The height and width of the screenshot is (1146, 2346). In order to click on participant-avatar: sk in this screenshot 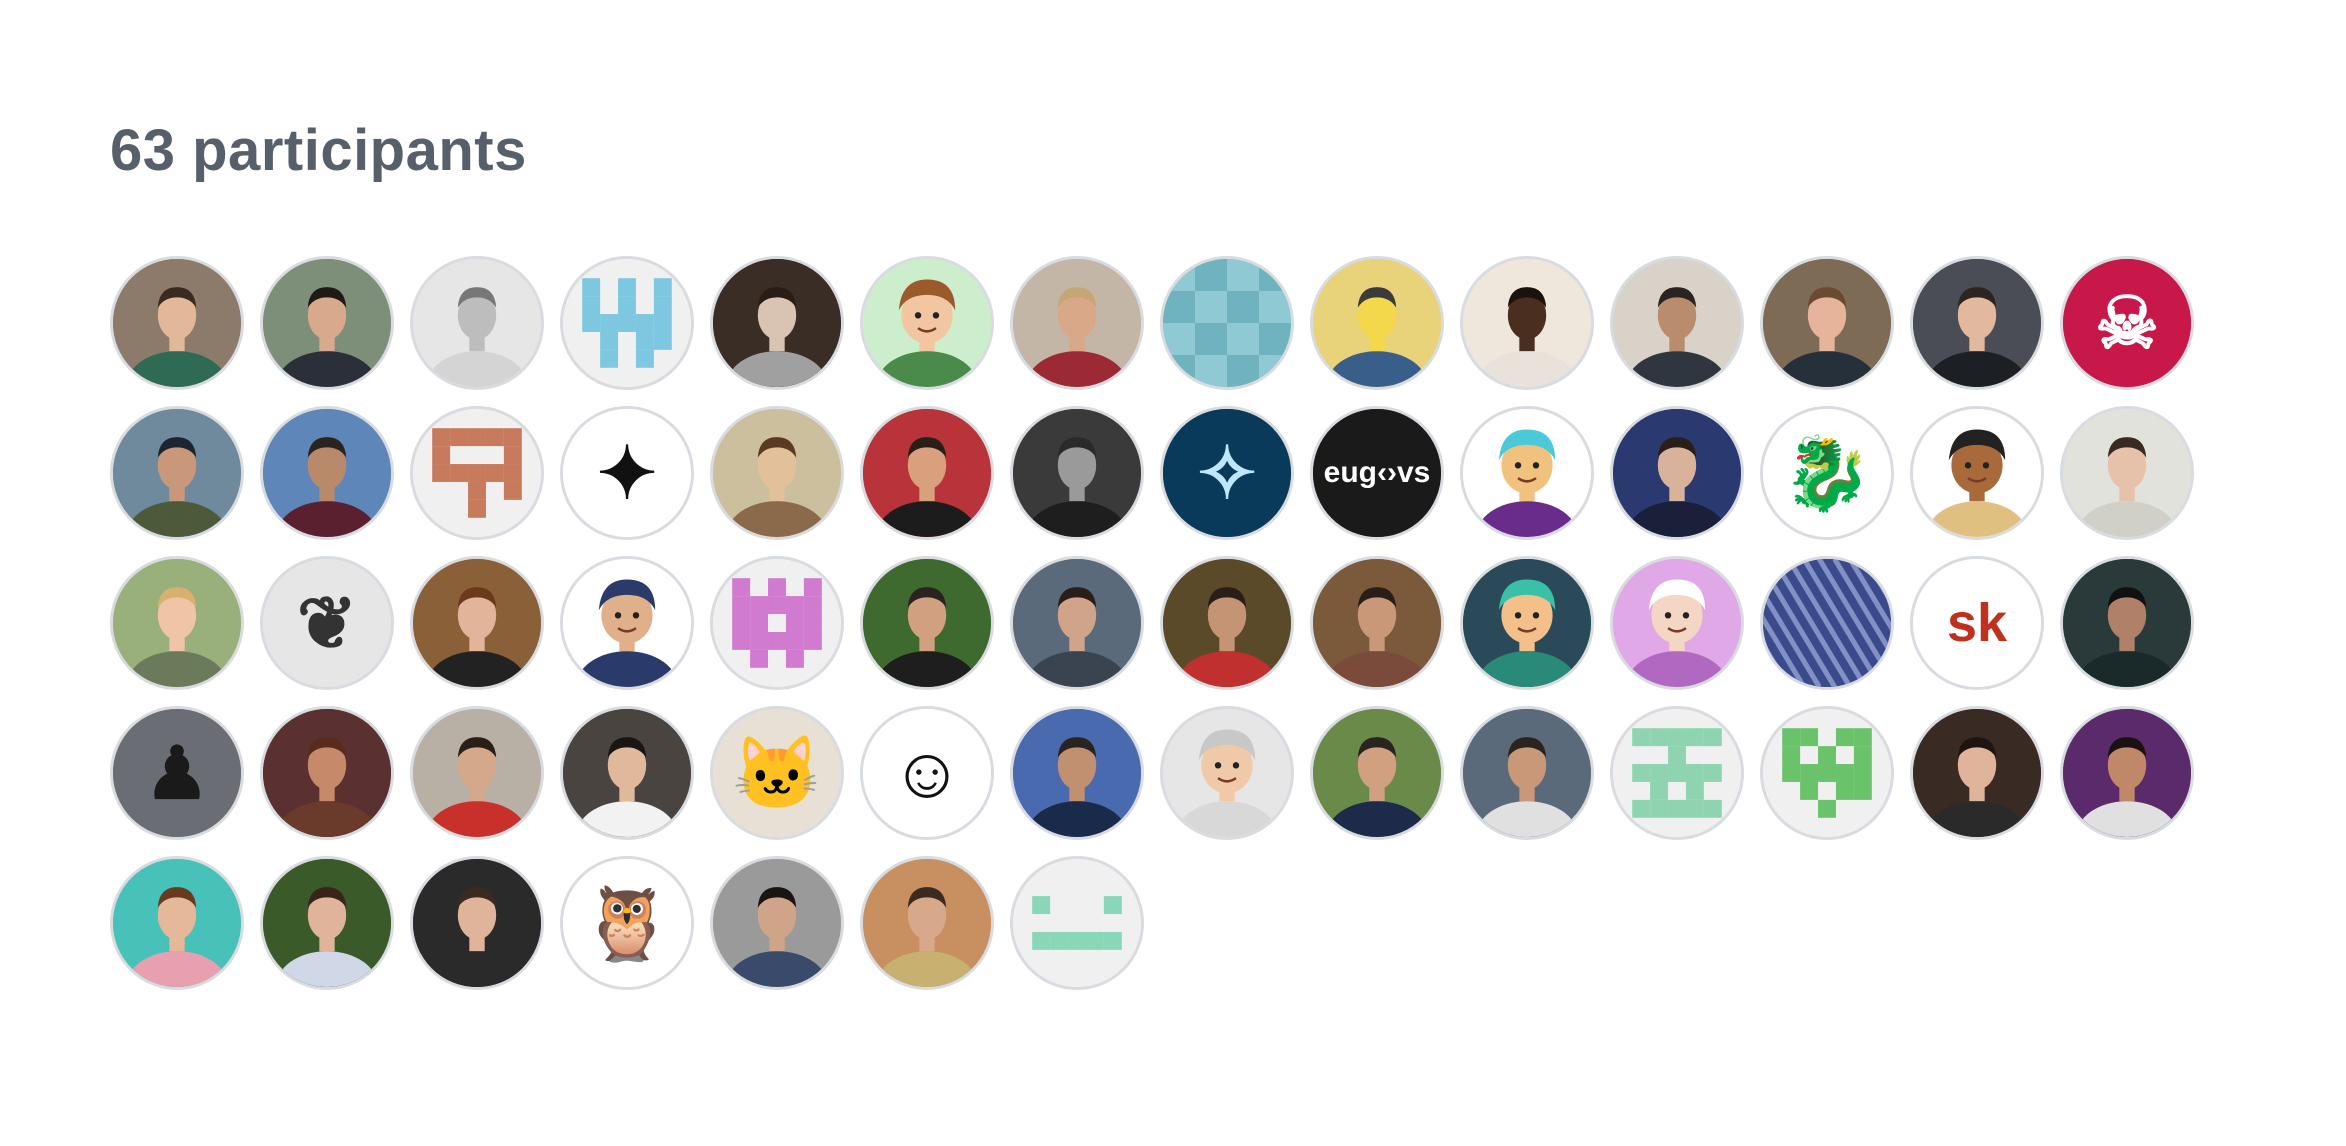, I will do `click(1977, 623)`.